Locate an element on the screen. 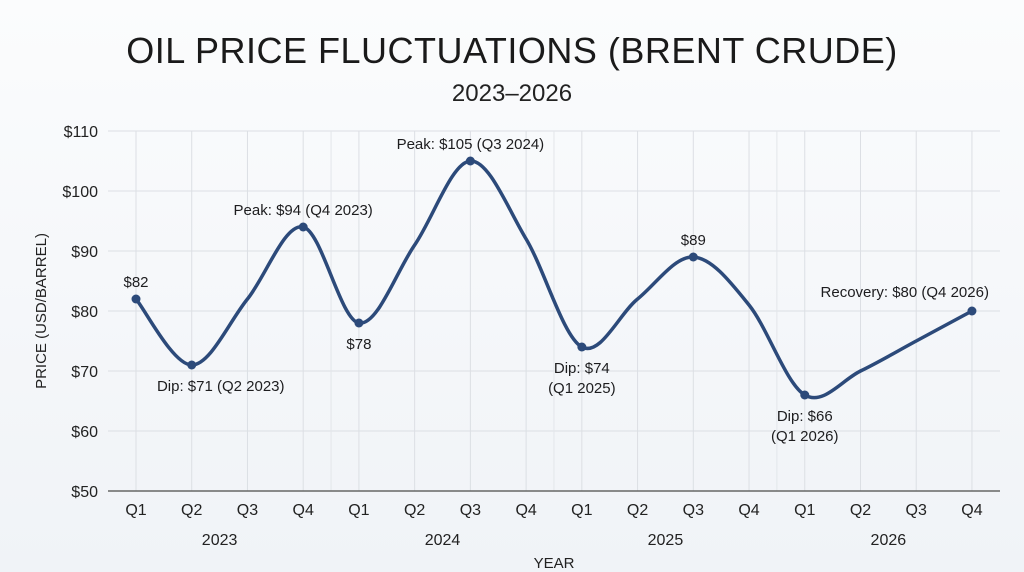  data-annotation: Dip: $74 is located at coordinates (582, 368).